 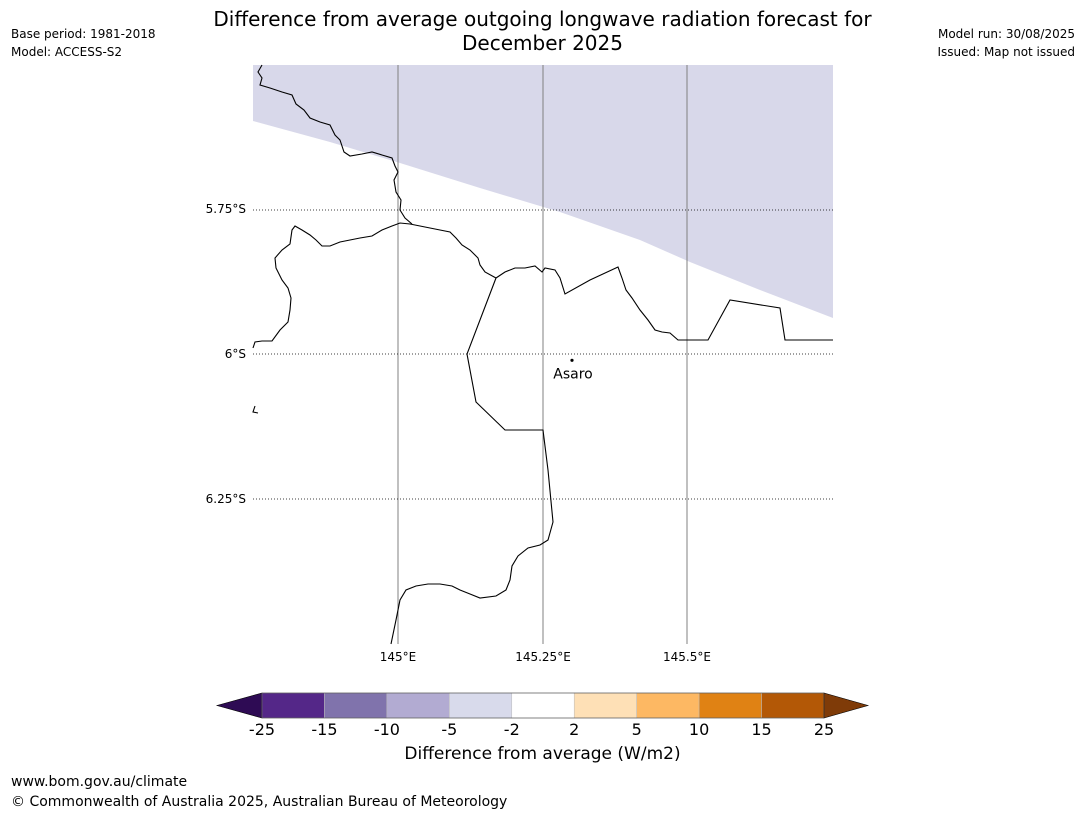 What do you see at coordinates (387, 729) in the screenshot?
I see `colorbar-tick-label: -10` at bounding box center [387, 729].